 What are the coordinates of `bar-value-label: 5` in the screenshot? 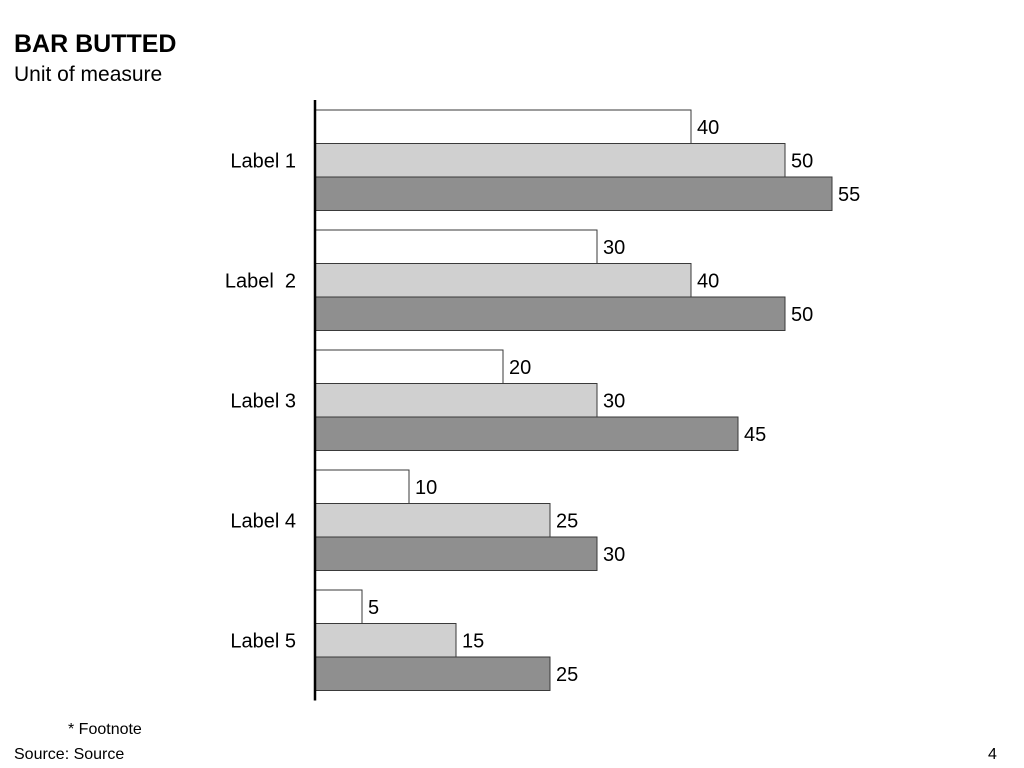 It's located at (373, 608).